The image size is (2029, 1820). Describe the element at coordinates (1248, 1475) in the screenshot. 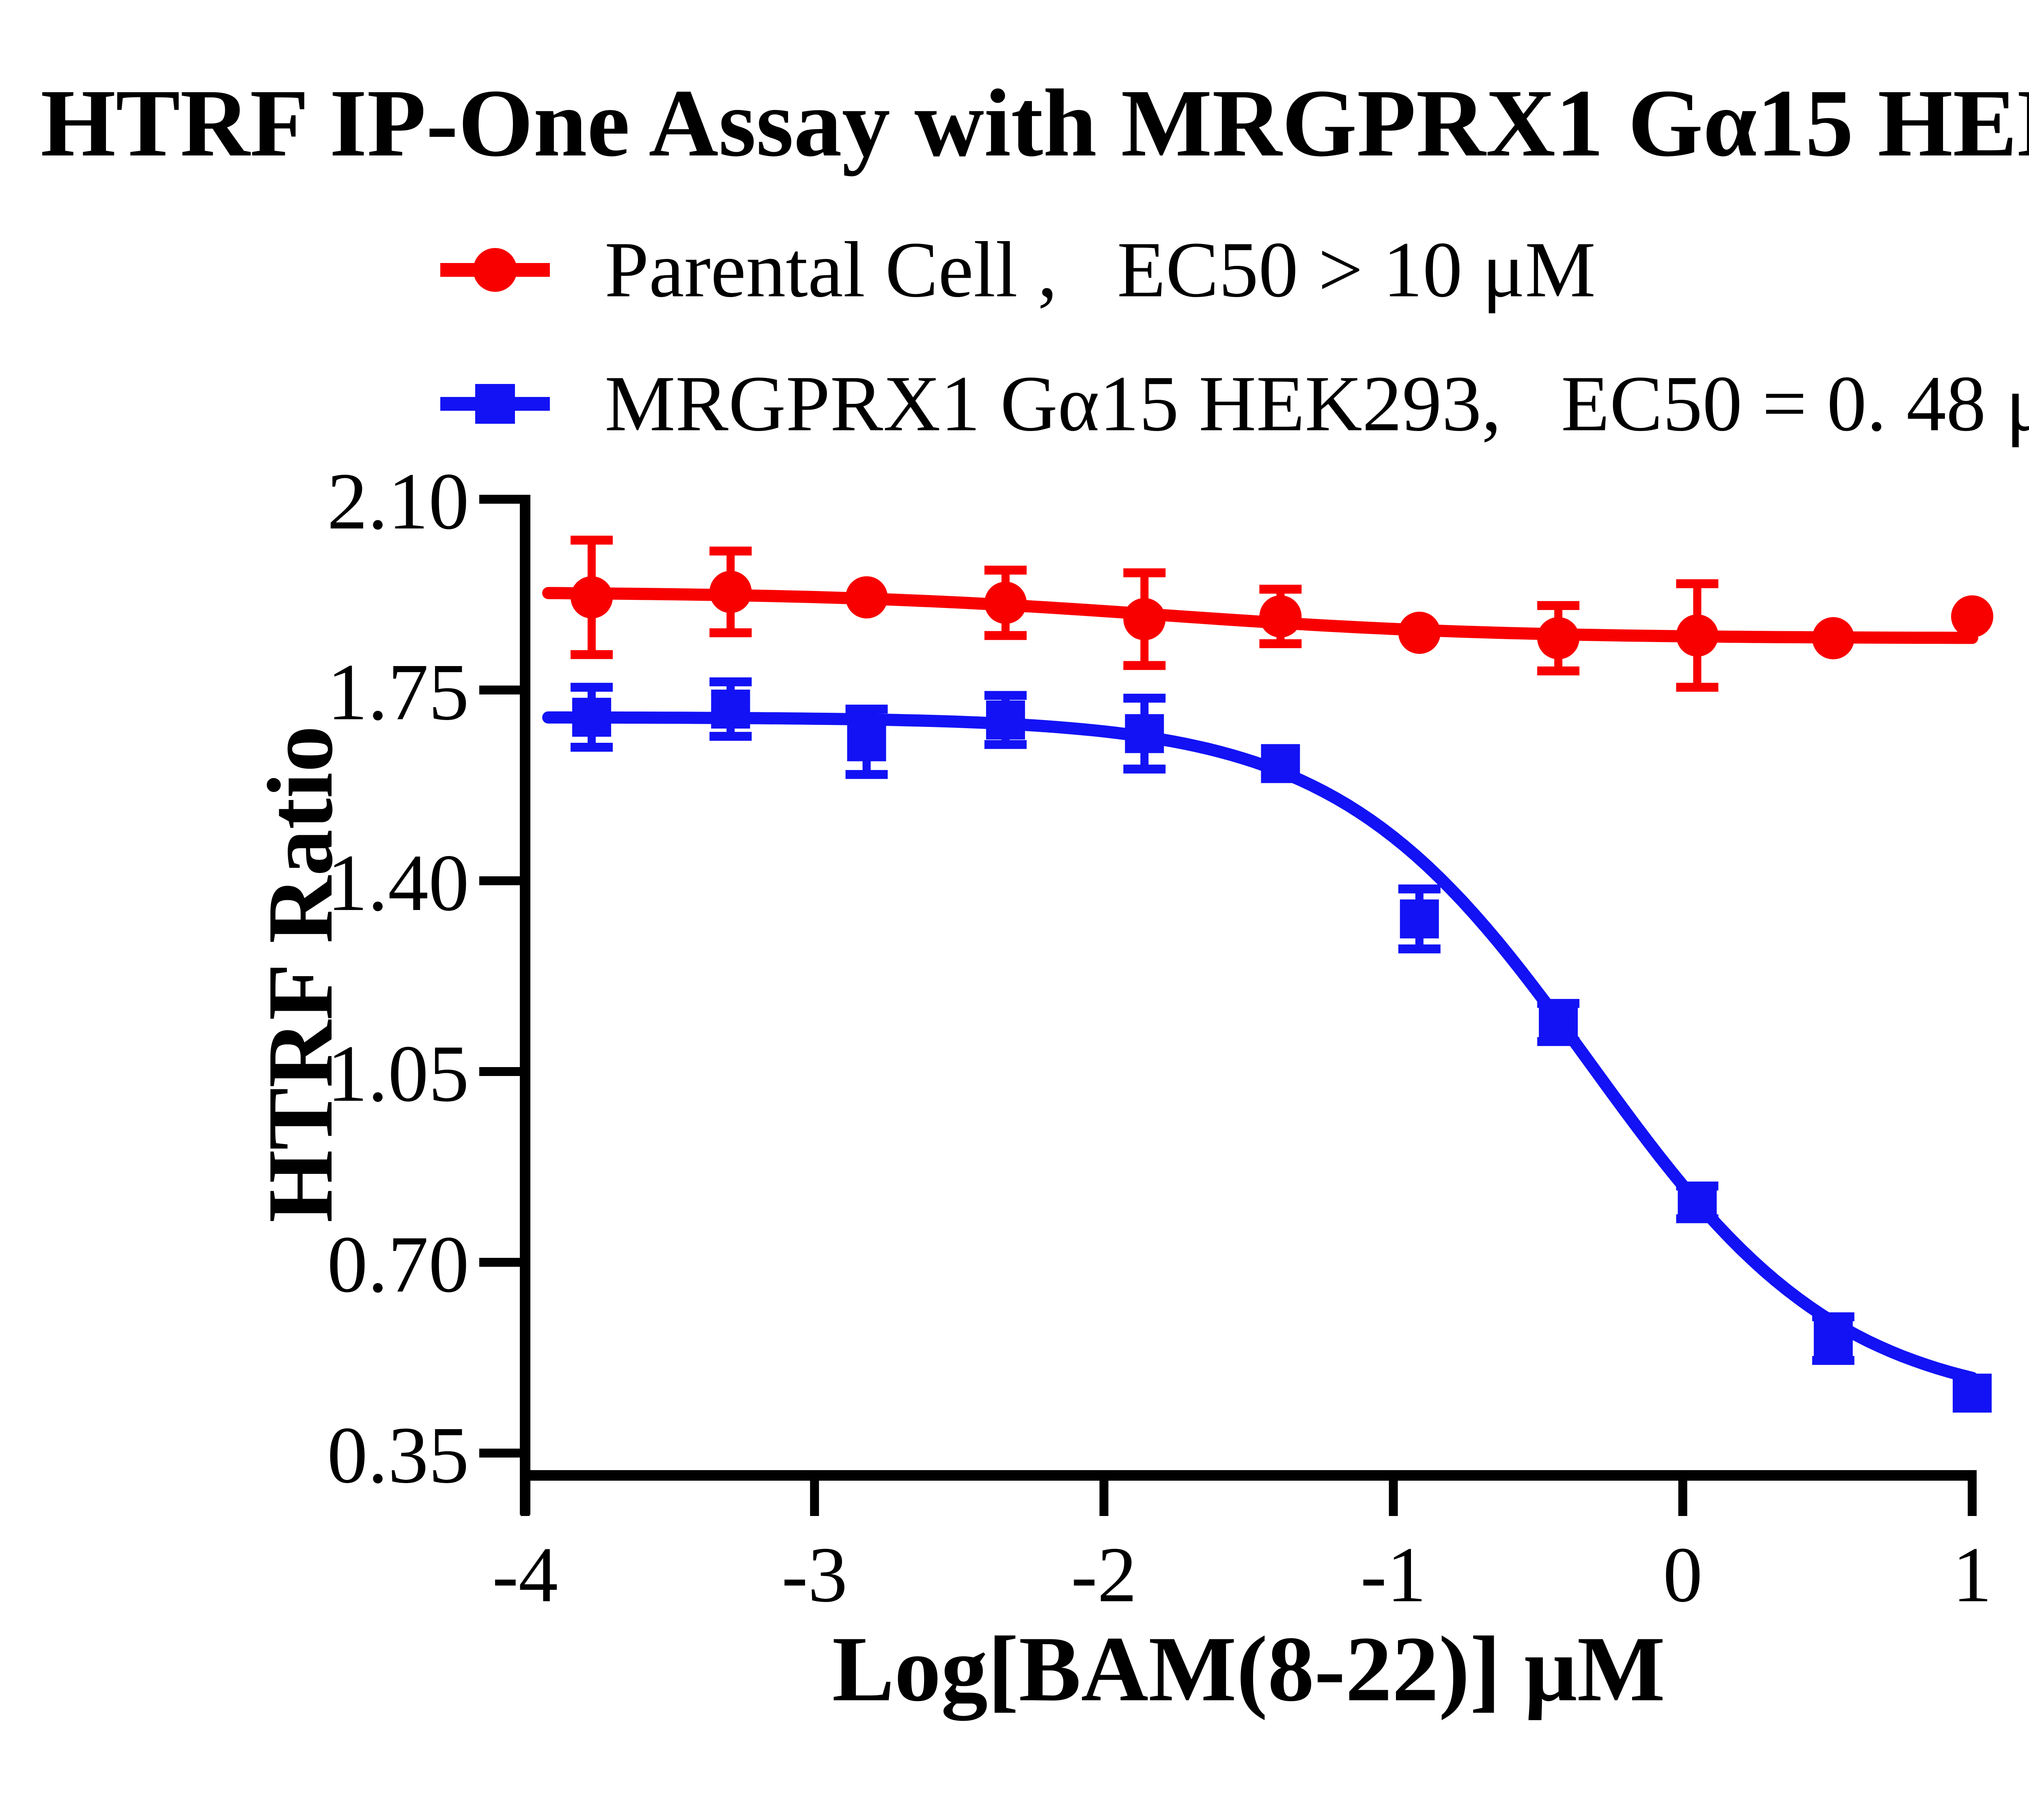

I see `x-axis-line` at that location.